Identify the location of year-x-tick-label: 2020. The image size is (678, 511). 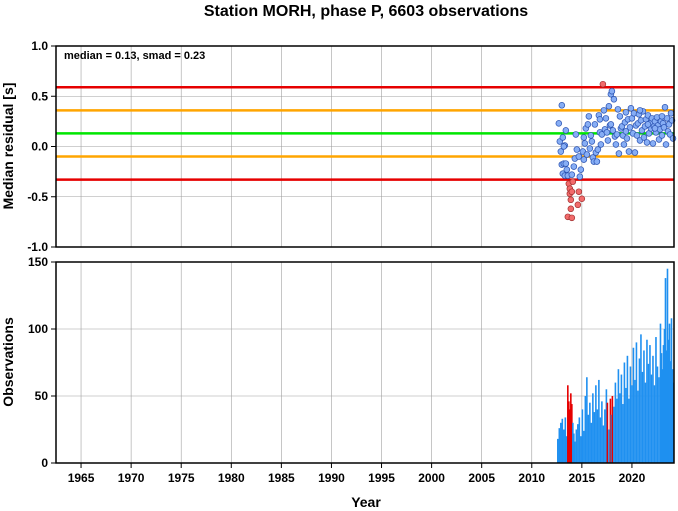
(632, 478).